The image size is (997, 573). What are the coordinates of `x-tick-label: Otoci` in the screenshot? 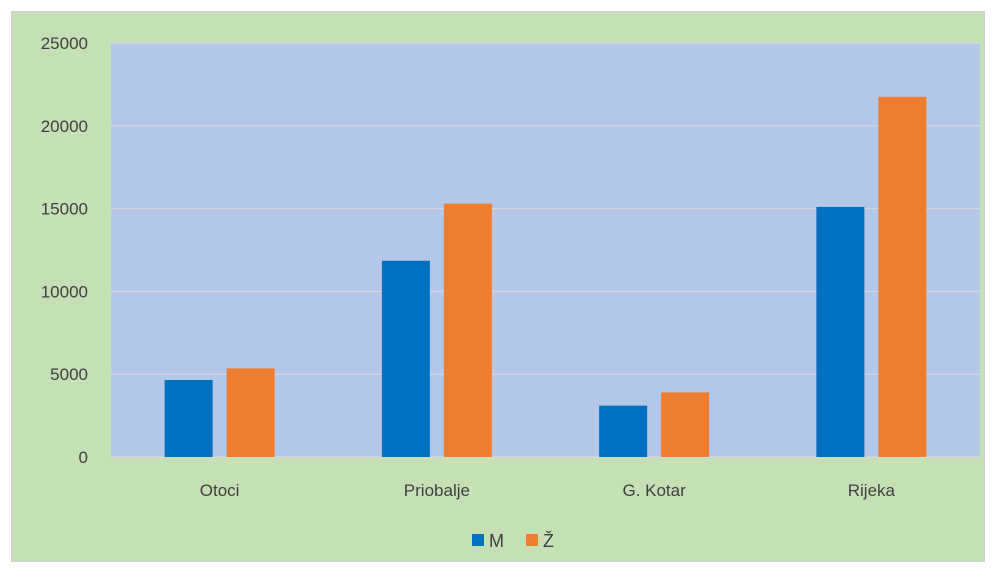 It's located at (220, 490).